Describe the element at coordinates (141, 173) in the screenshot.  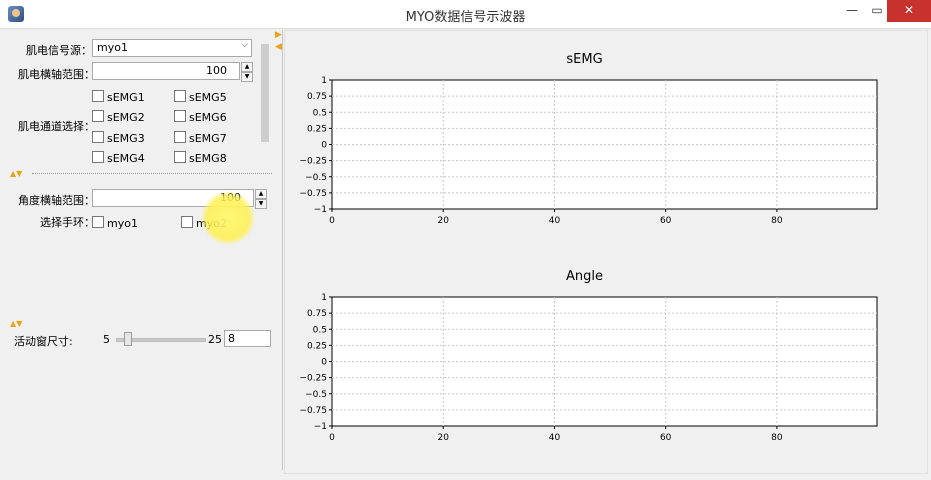
I see `emg-section-splitter: ▲▼` at that location.